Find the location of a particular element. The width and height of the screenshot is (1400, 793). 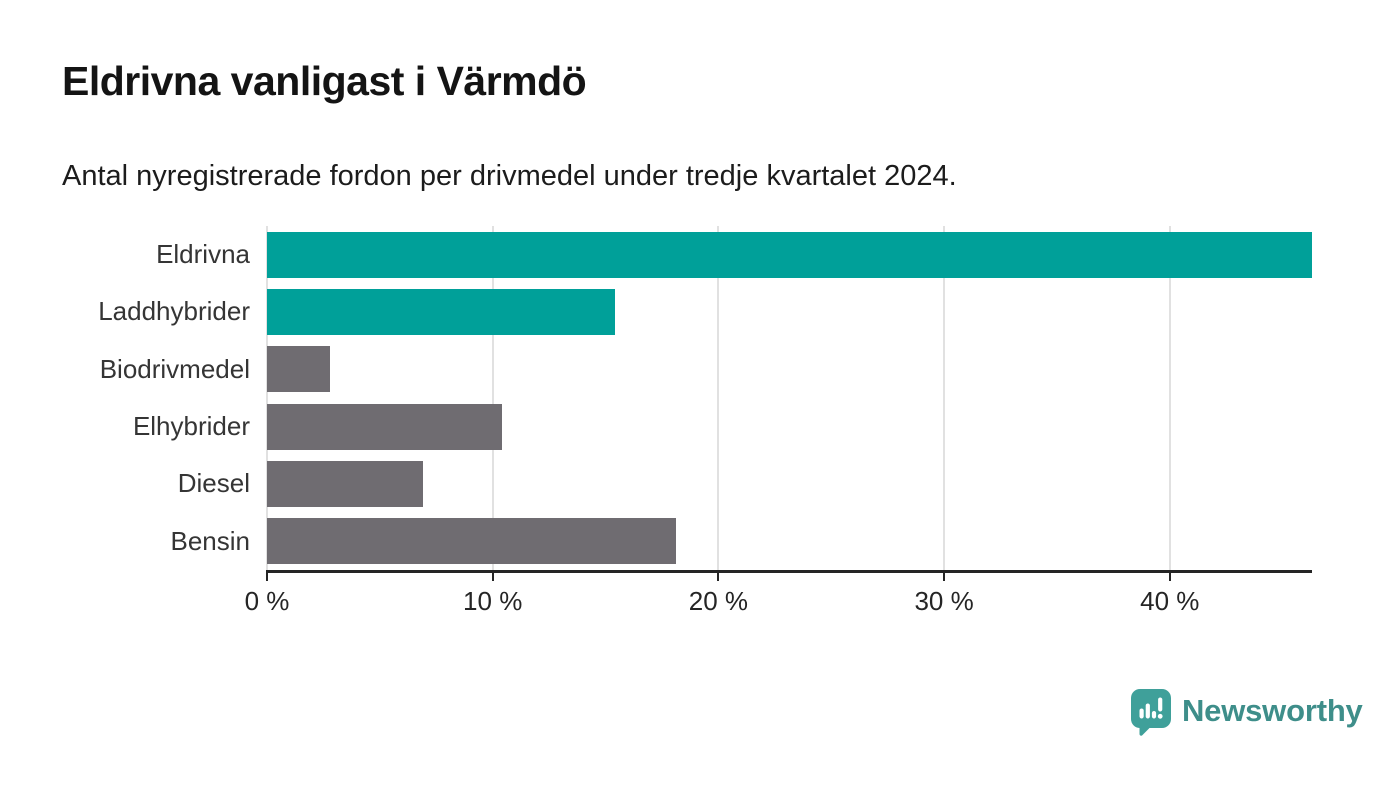

x-axis-tick-label: 20 % is located at coordinates (718, 601).